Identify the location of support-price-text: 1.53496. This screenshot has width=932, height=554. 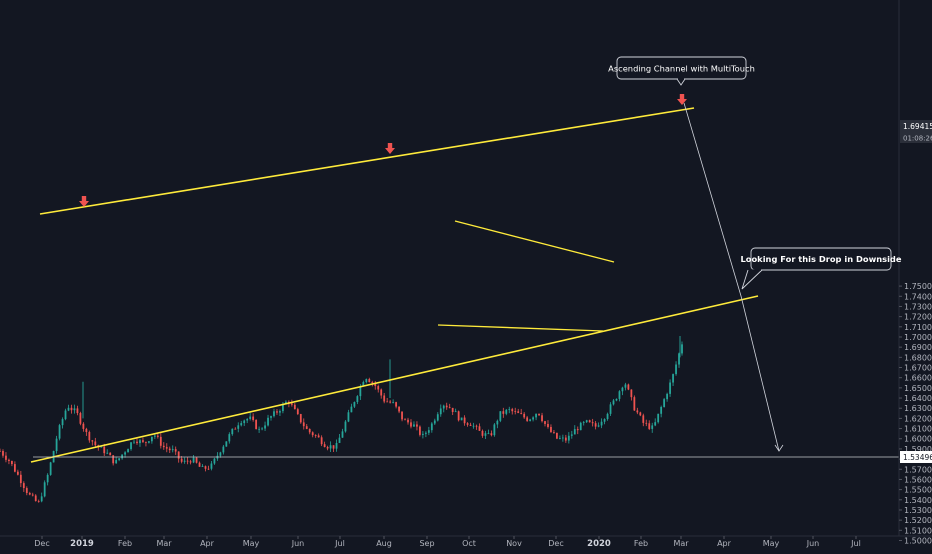
(917, 457).